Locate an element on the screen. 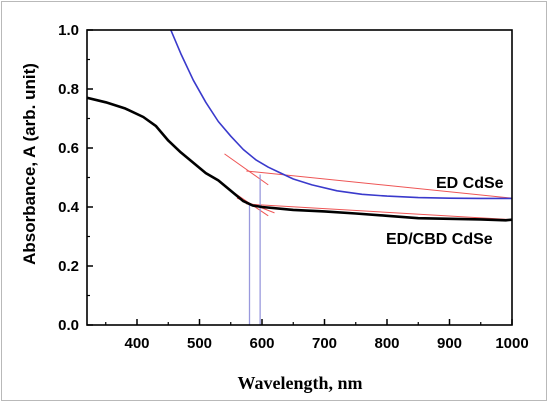 The width and height of the screenshot is (550, 404). y-tick-label: 0.8 is located at coordinates (68, 89).